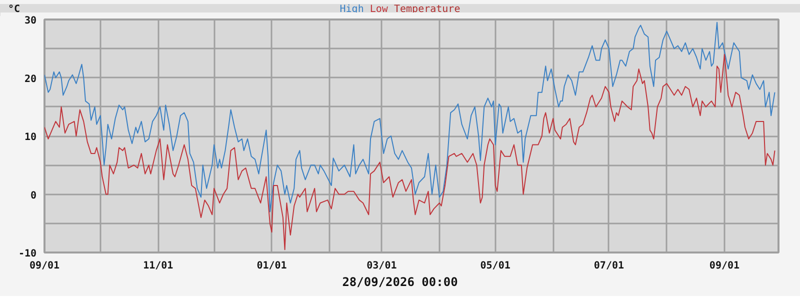 The height and width of the screenshot is (300, 800). Describe the element at coordinates (379, 9) in the screenshot. I see `text: Low` at that location.